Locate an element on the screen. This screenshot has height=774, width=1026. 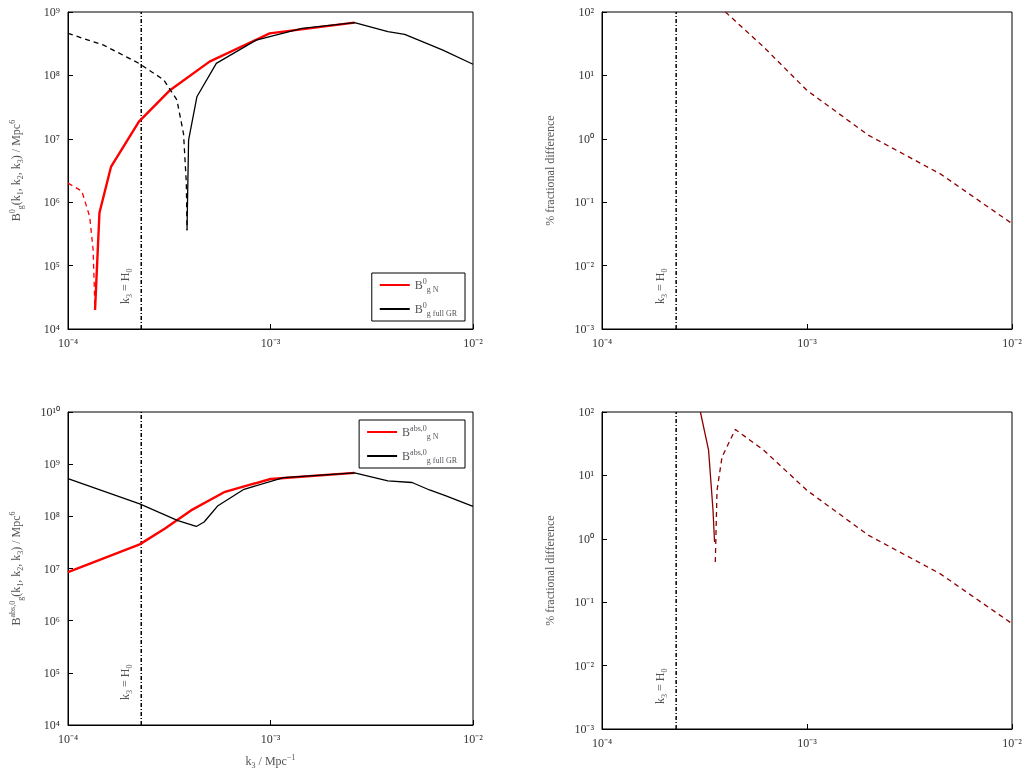
text: B0g(k1, k2, k3) / Mpc6 is located at coordinates (16, 170).